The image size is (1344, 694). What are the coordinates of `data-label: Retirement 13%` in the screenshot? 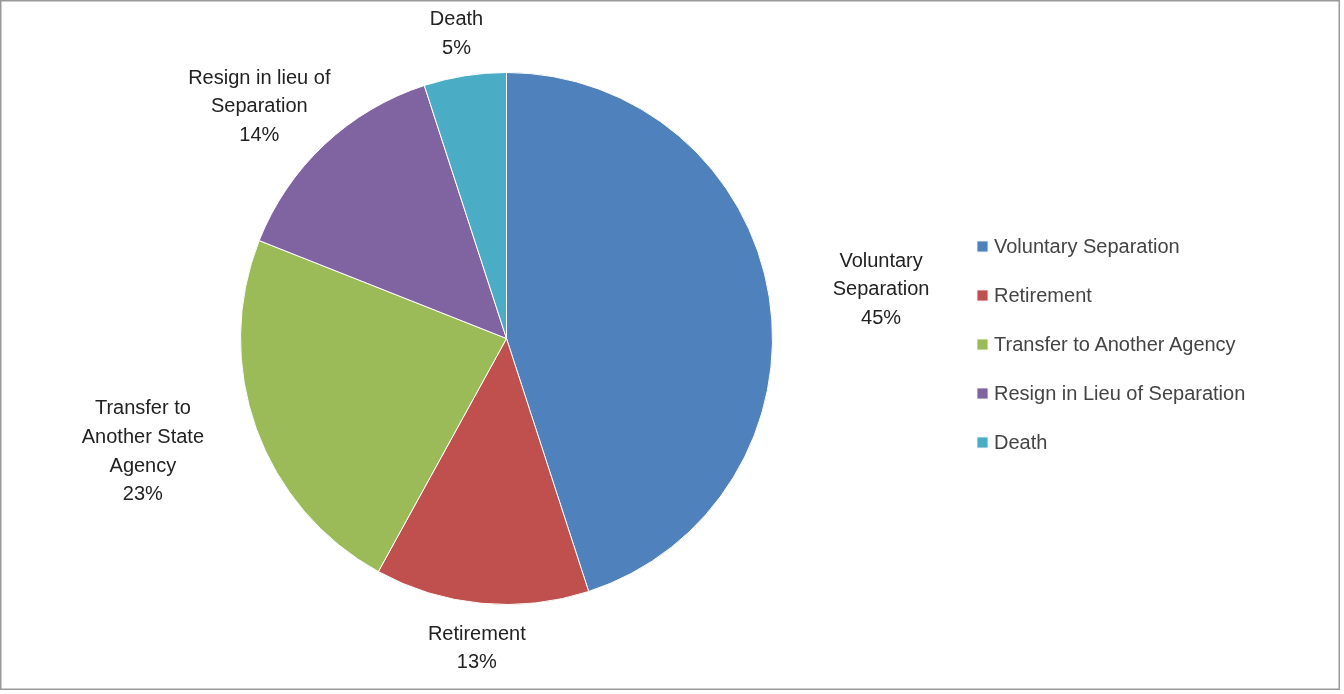 It's located at (477, 647).